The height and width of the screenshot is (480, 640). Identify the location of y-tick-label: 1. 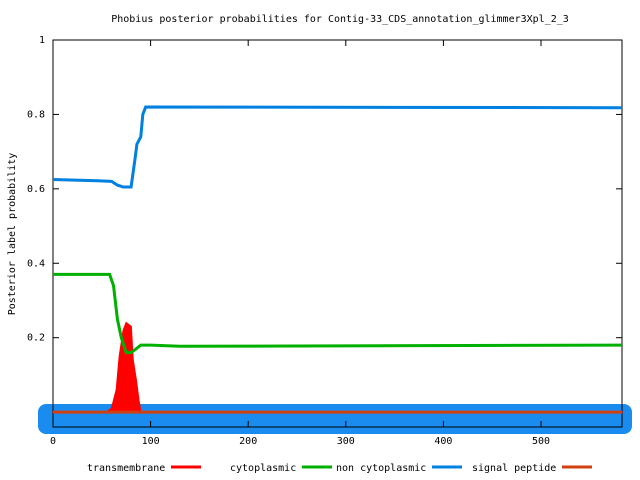
(42, 40).